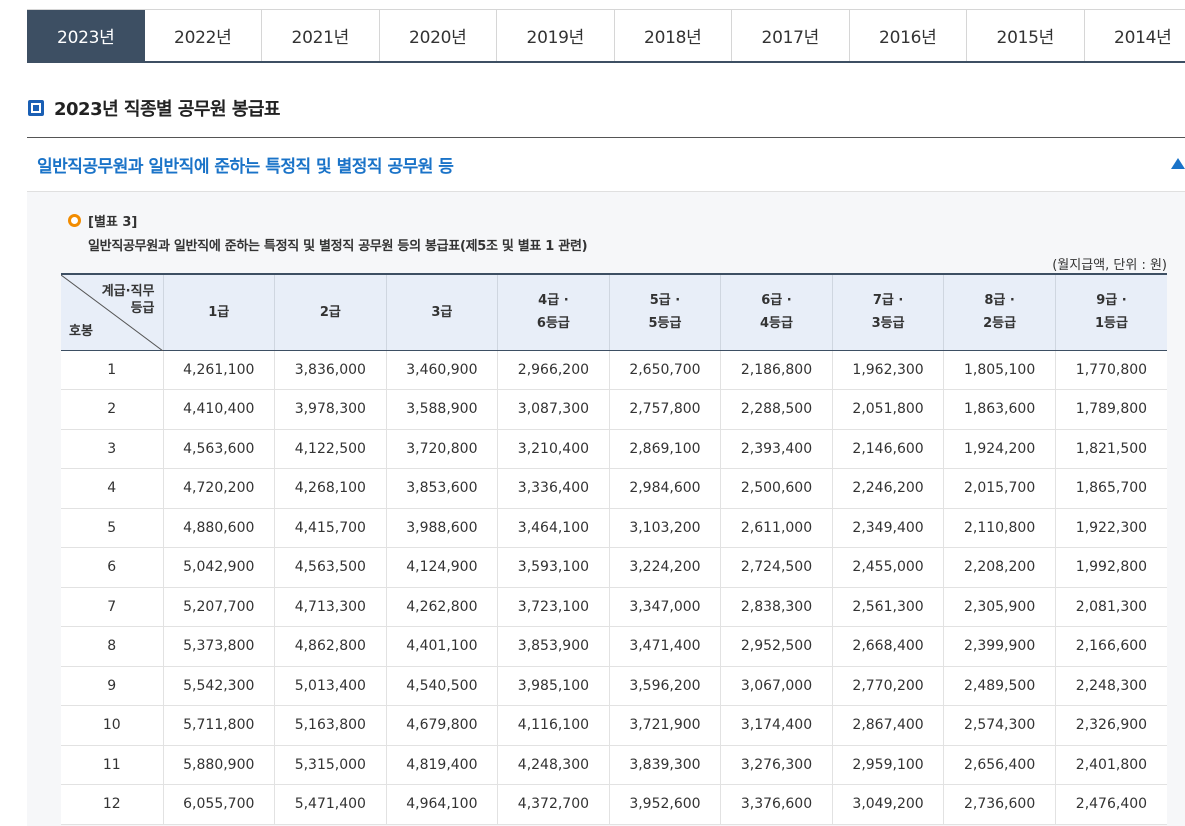  Describe the element at coordinates (791, 35) in the screenshot. I see `tab-year-6: 2017년` at that location.